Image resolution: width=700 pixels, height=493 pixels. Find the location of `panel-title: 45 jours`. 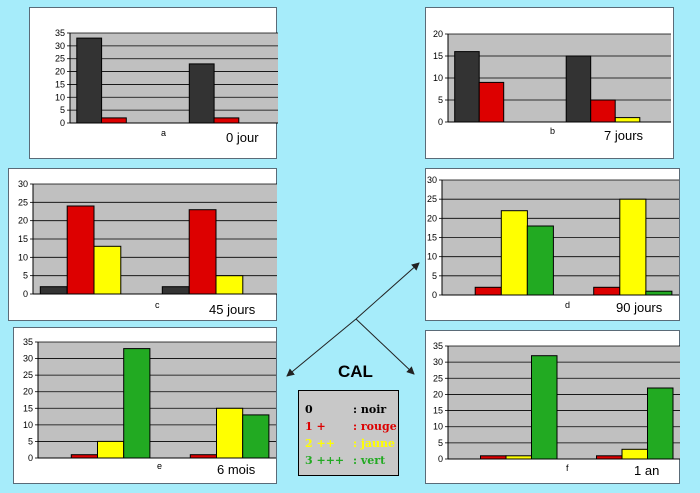

panel-title: 45 jours is located at coordinates (232, 309).